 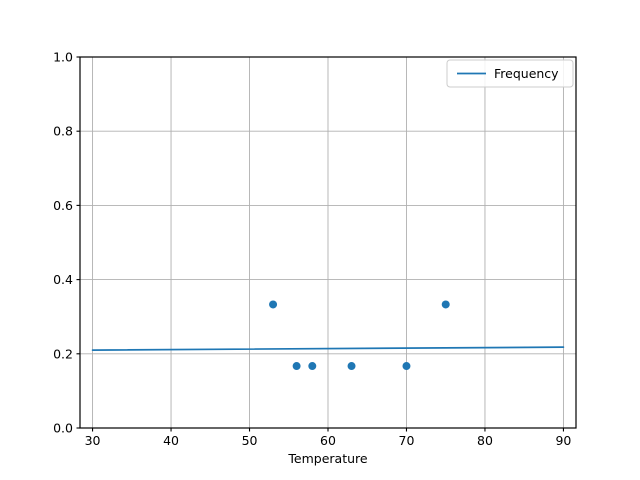 I want to click on y-tick-label: 0.6, so click(x=63, y=205).